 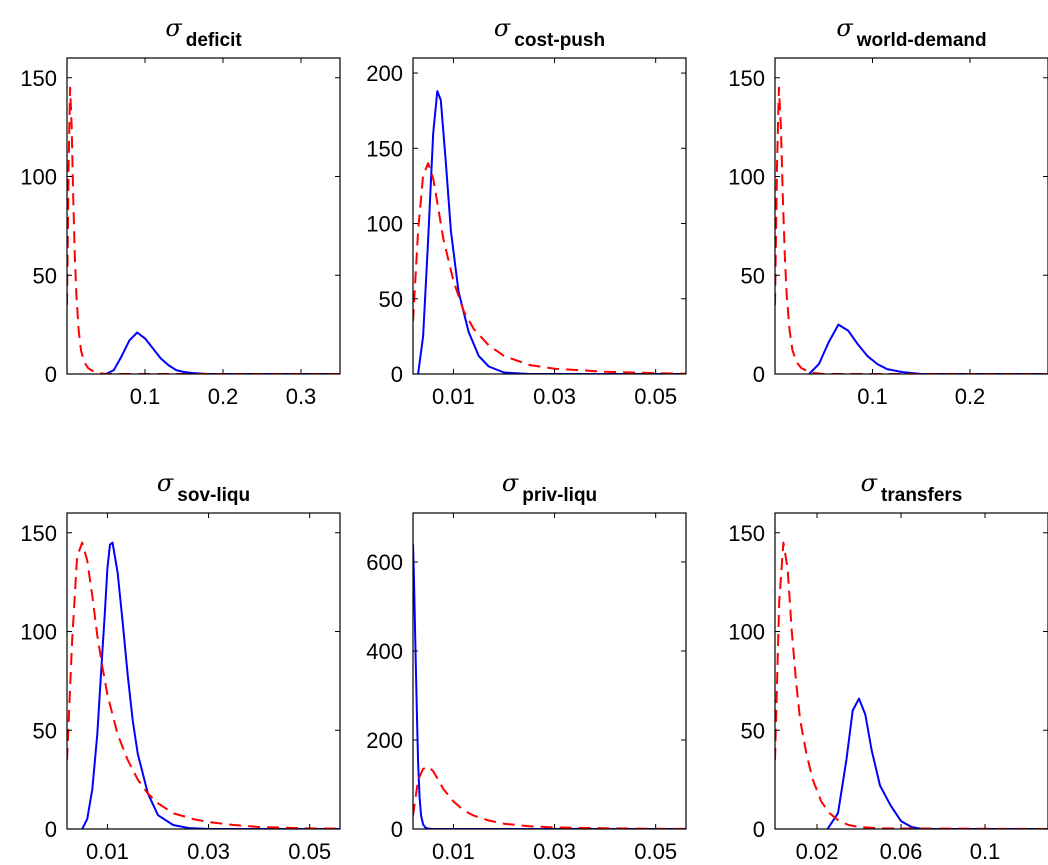 What do you see at coordinates (384, 651) in the screenshot?
I see `y-tick-label: 400` at bounding box center [384, 651].